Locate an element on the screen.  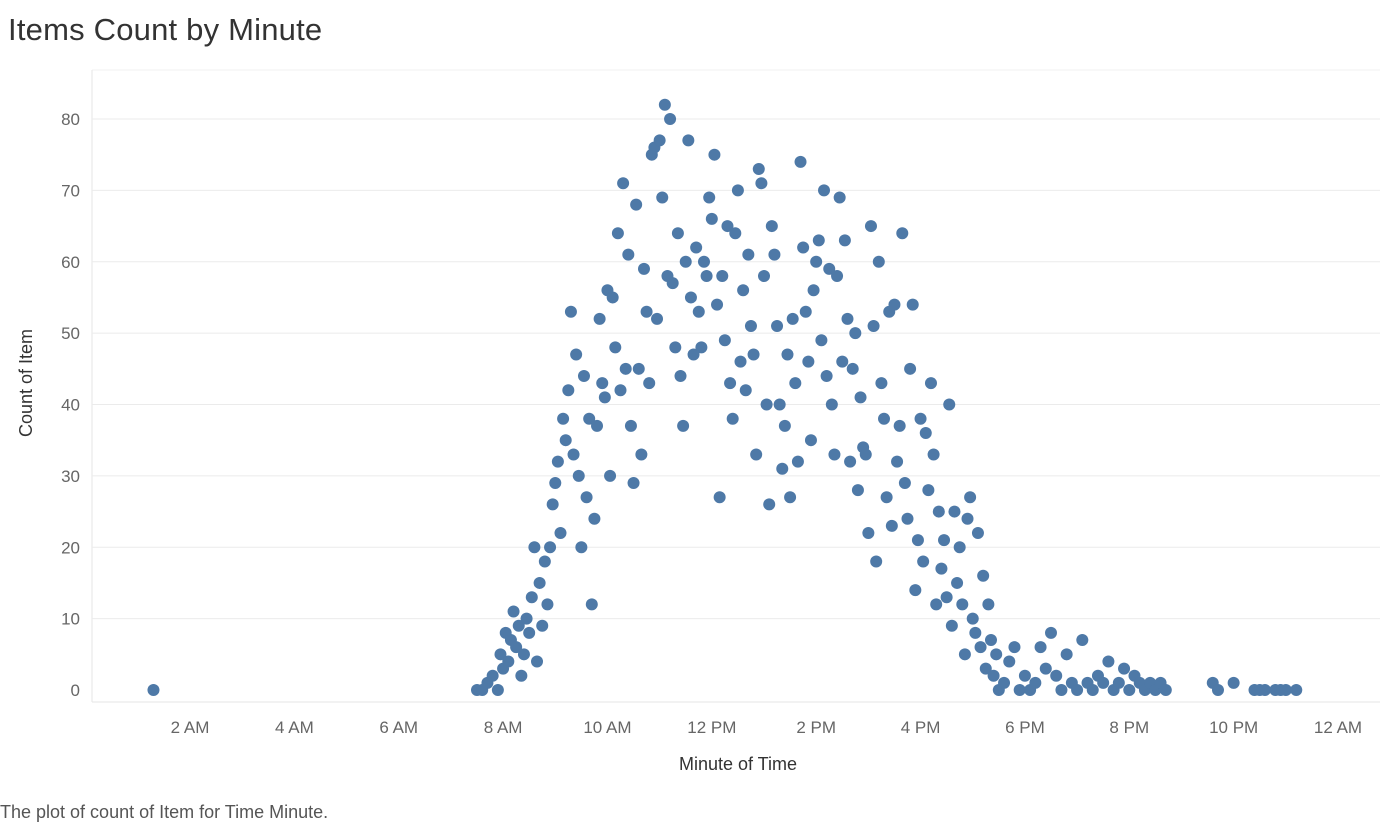
x-axis-title: Minute of Time is located at coordinates (738, 764).